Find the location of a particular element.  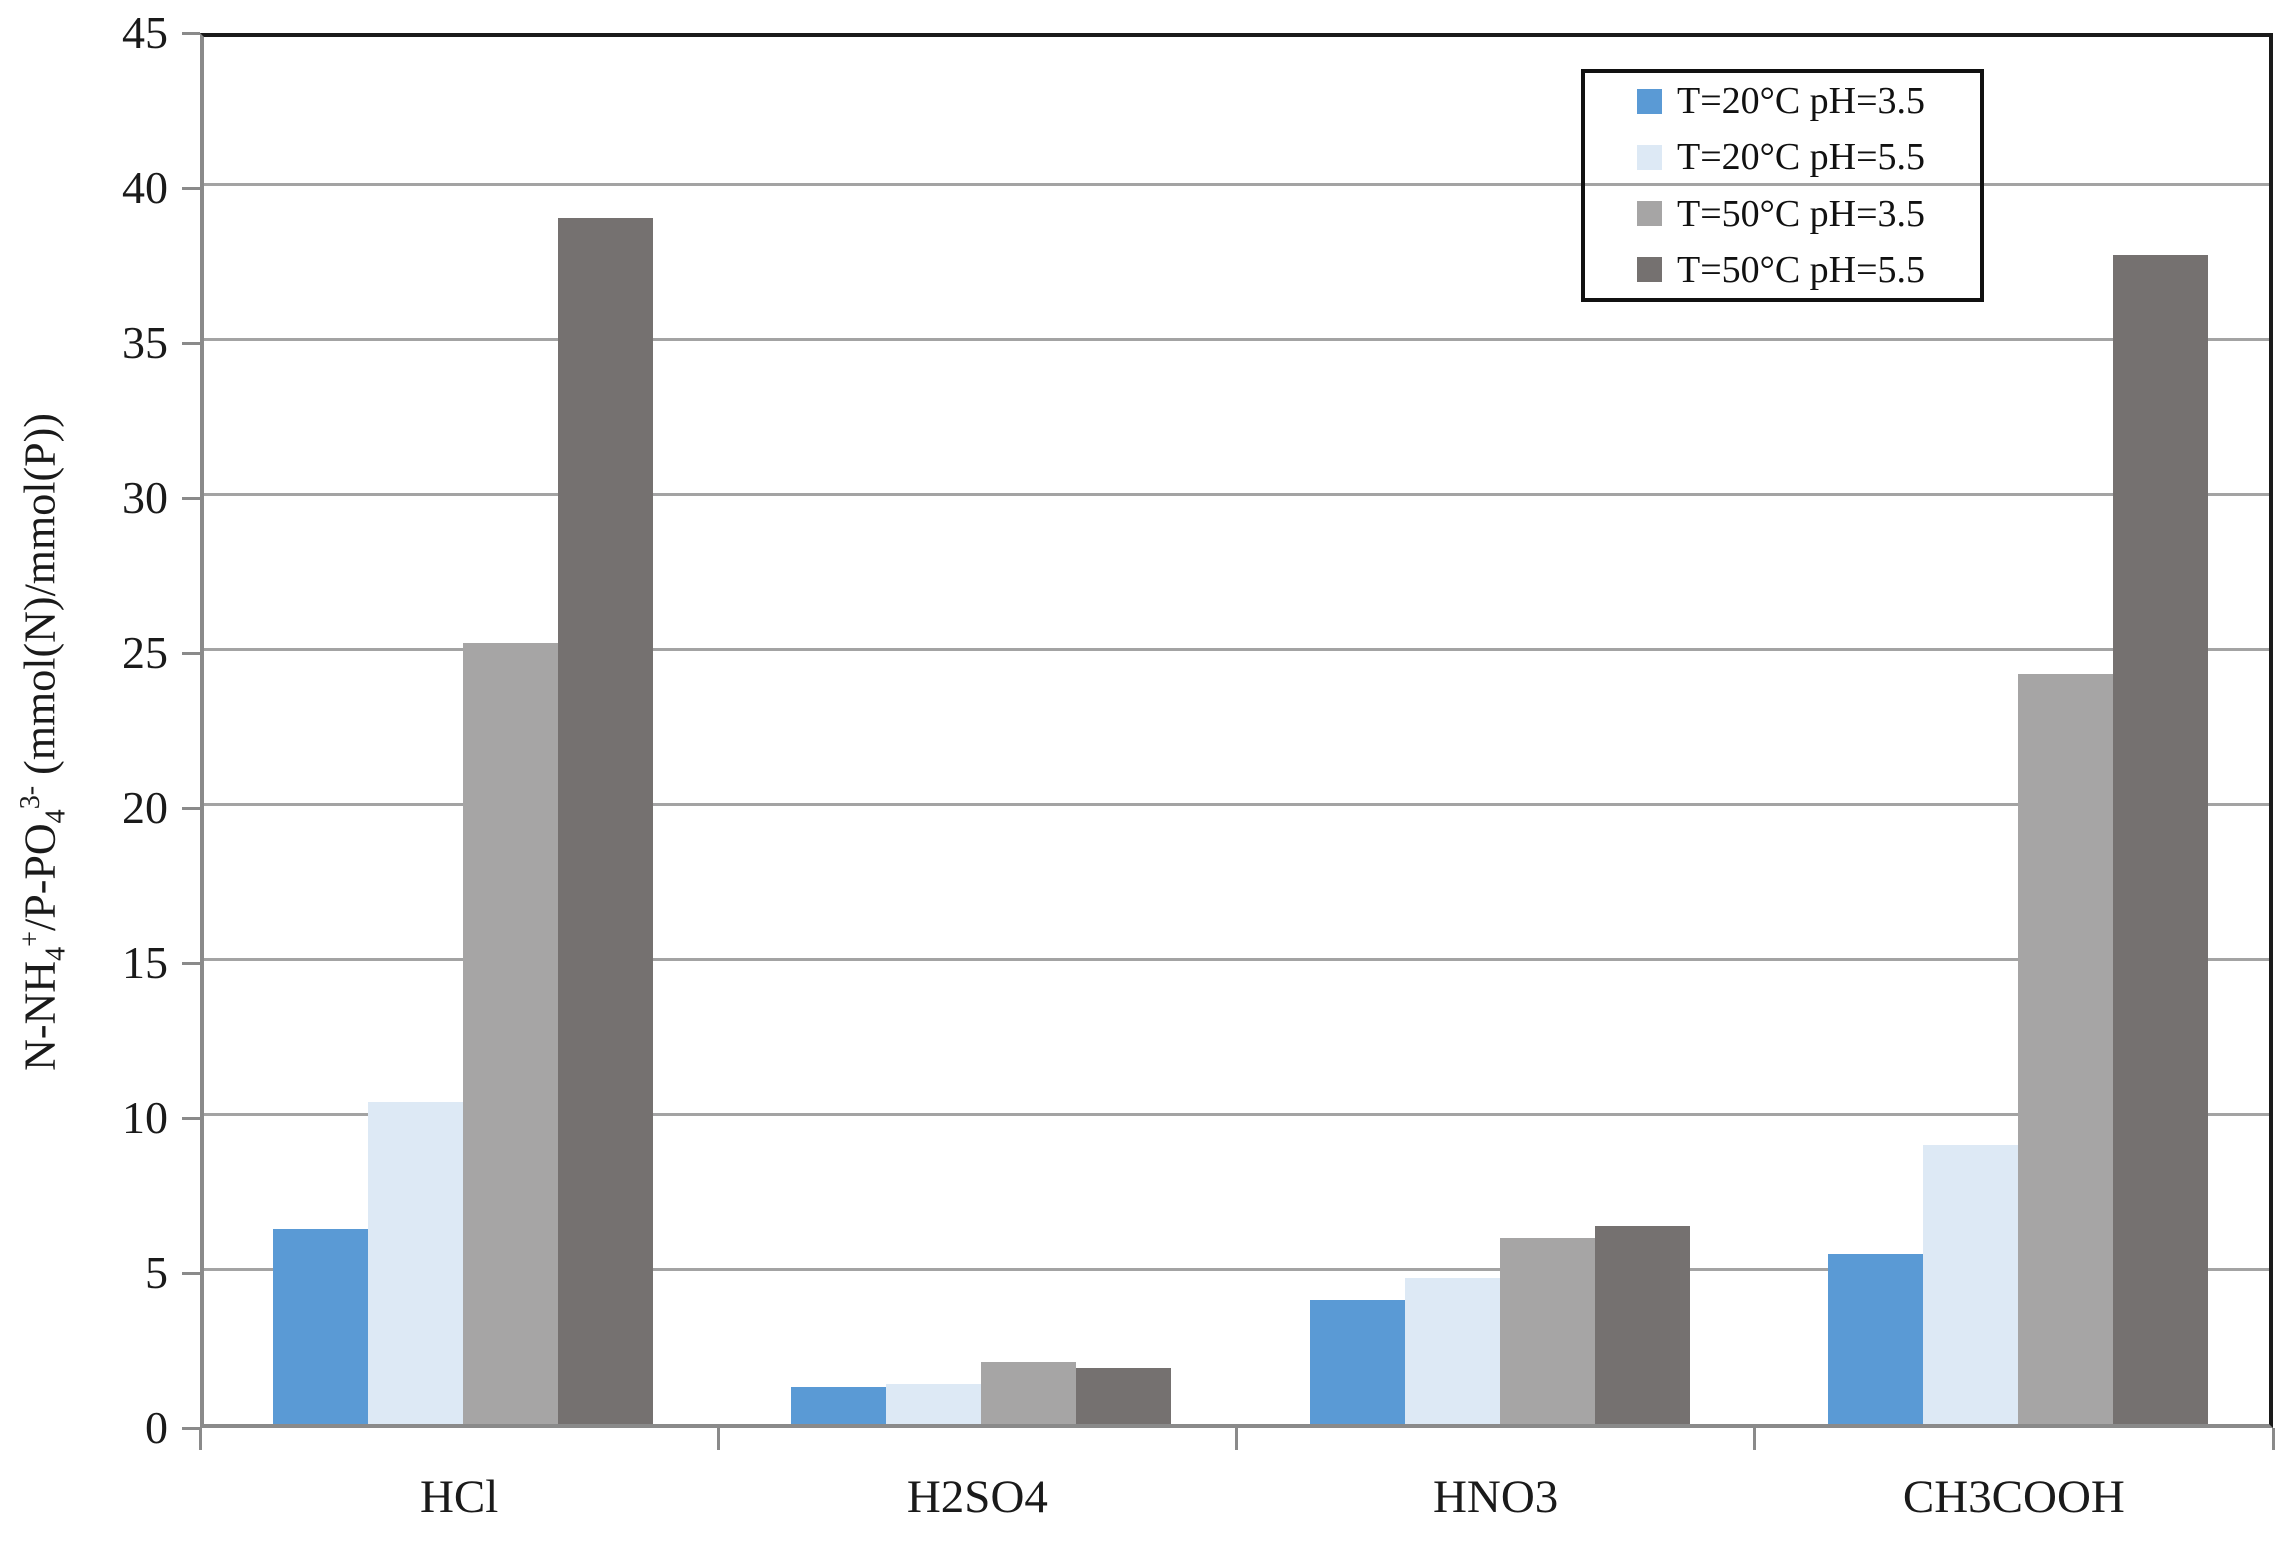

legend-item: T=20°C pH=3.5 is located at coordinates (1808, 101).